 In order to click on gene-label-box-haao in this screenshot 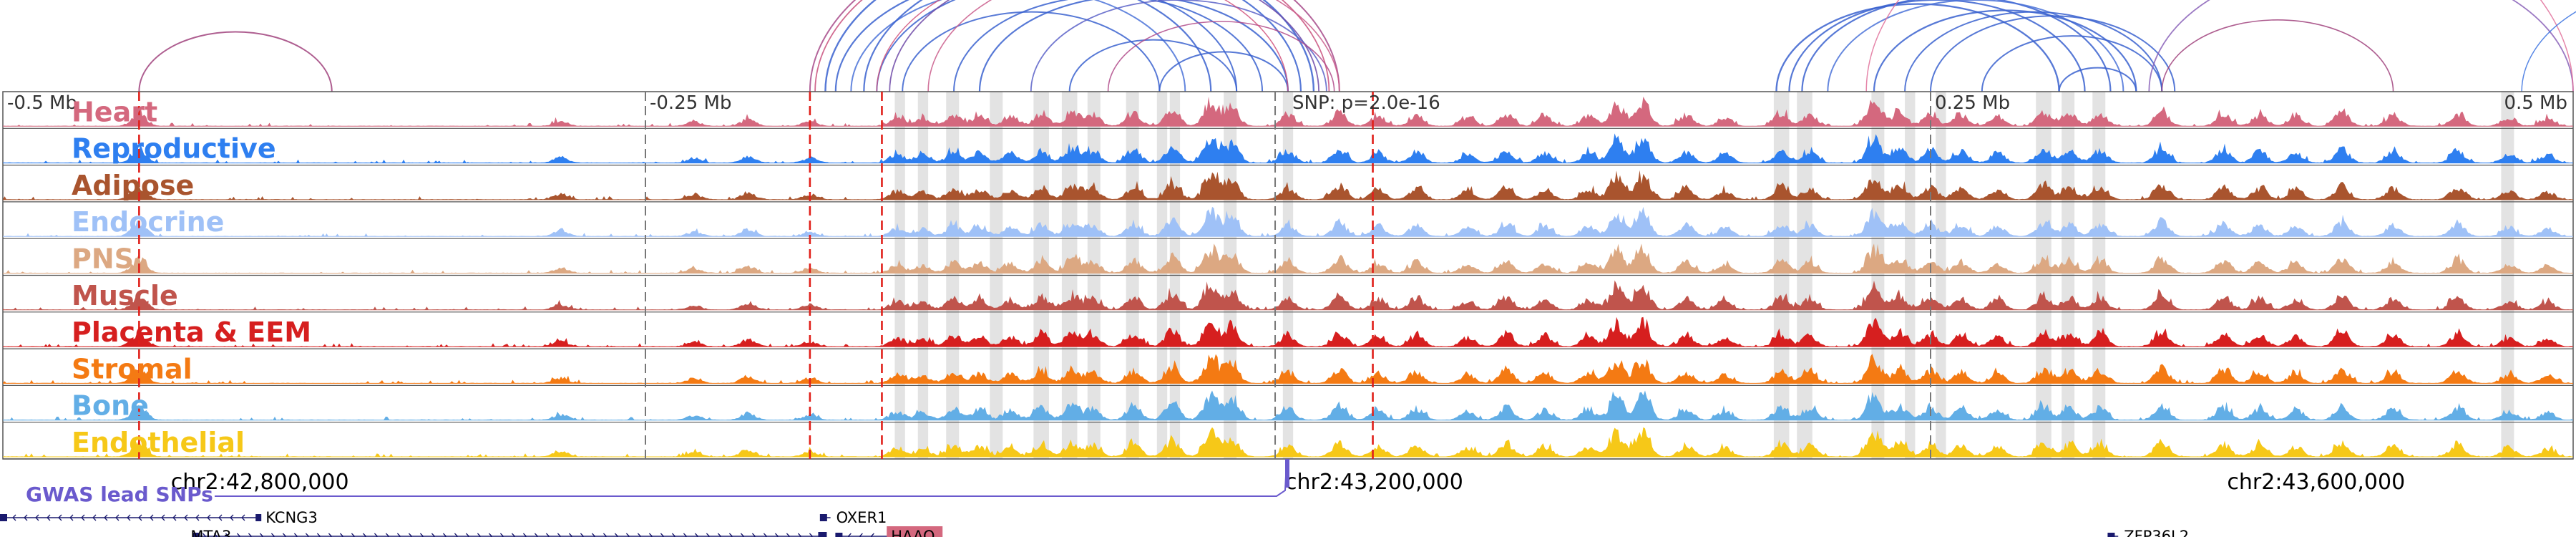, I will do `click(915, 531)`.